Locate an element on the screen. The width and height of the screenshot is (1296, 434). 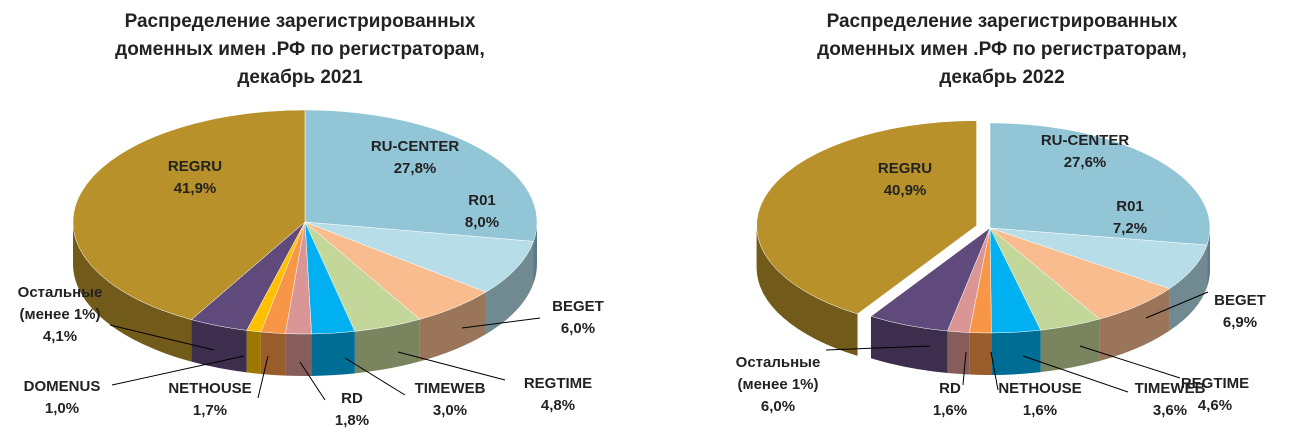
value-label: 1,7% is located at coordinates (210, 410).